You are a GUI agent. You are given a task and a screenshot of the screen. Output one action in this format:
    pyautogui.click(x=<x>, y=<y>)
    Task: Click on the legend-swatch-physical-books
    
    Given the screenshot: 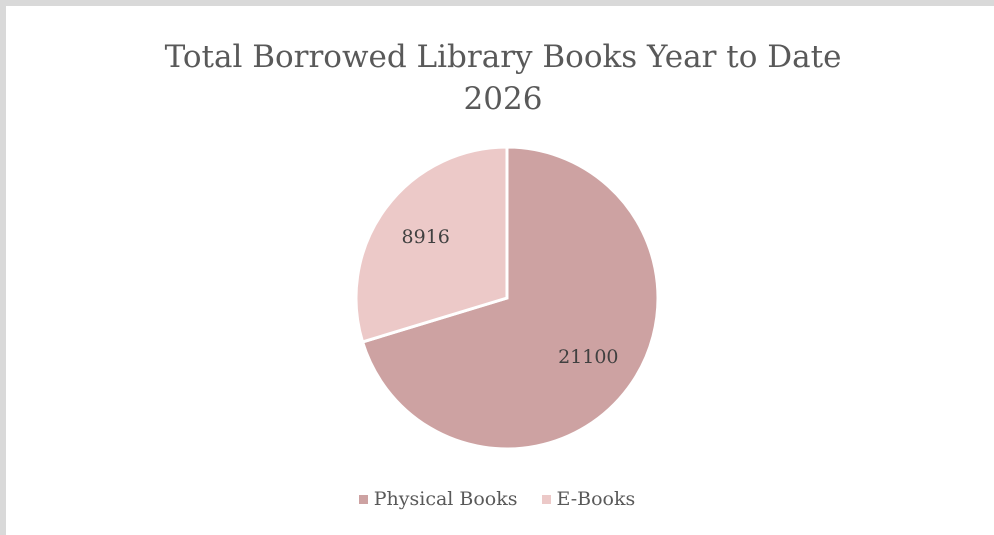 What is the action you would take?
    pyautogui.click(x=363, y=499)
    